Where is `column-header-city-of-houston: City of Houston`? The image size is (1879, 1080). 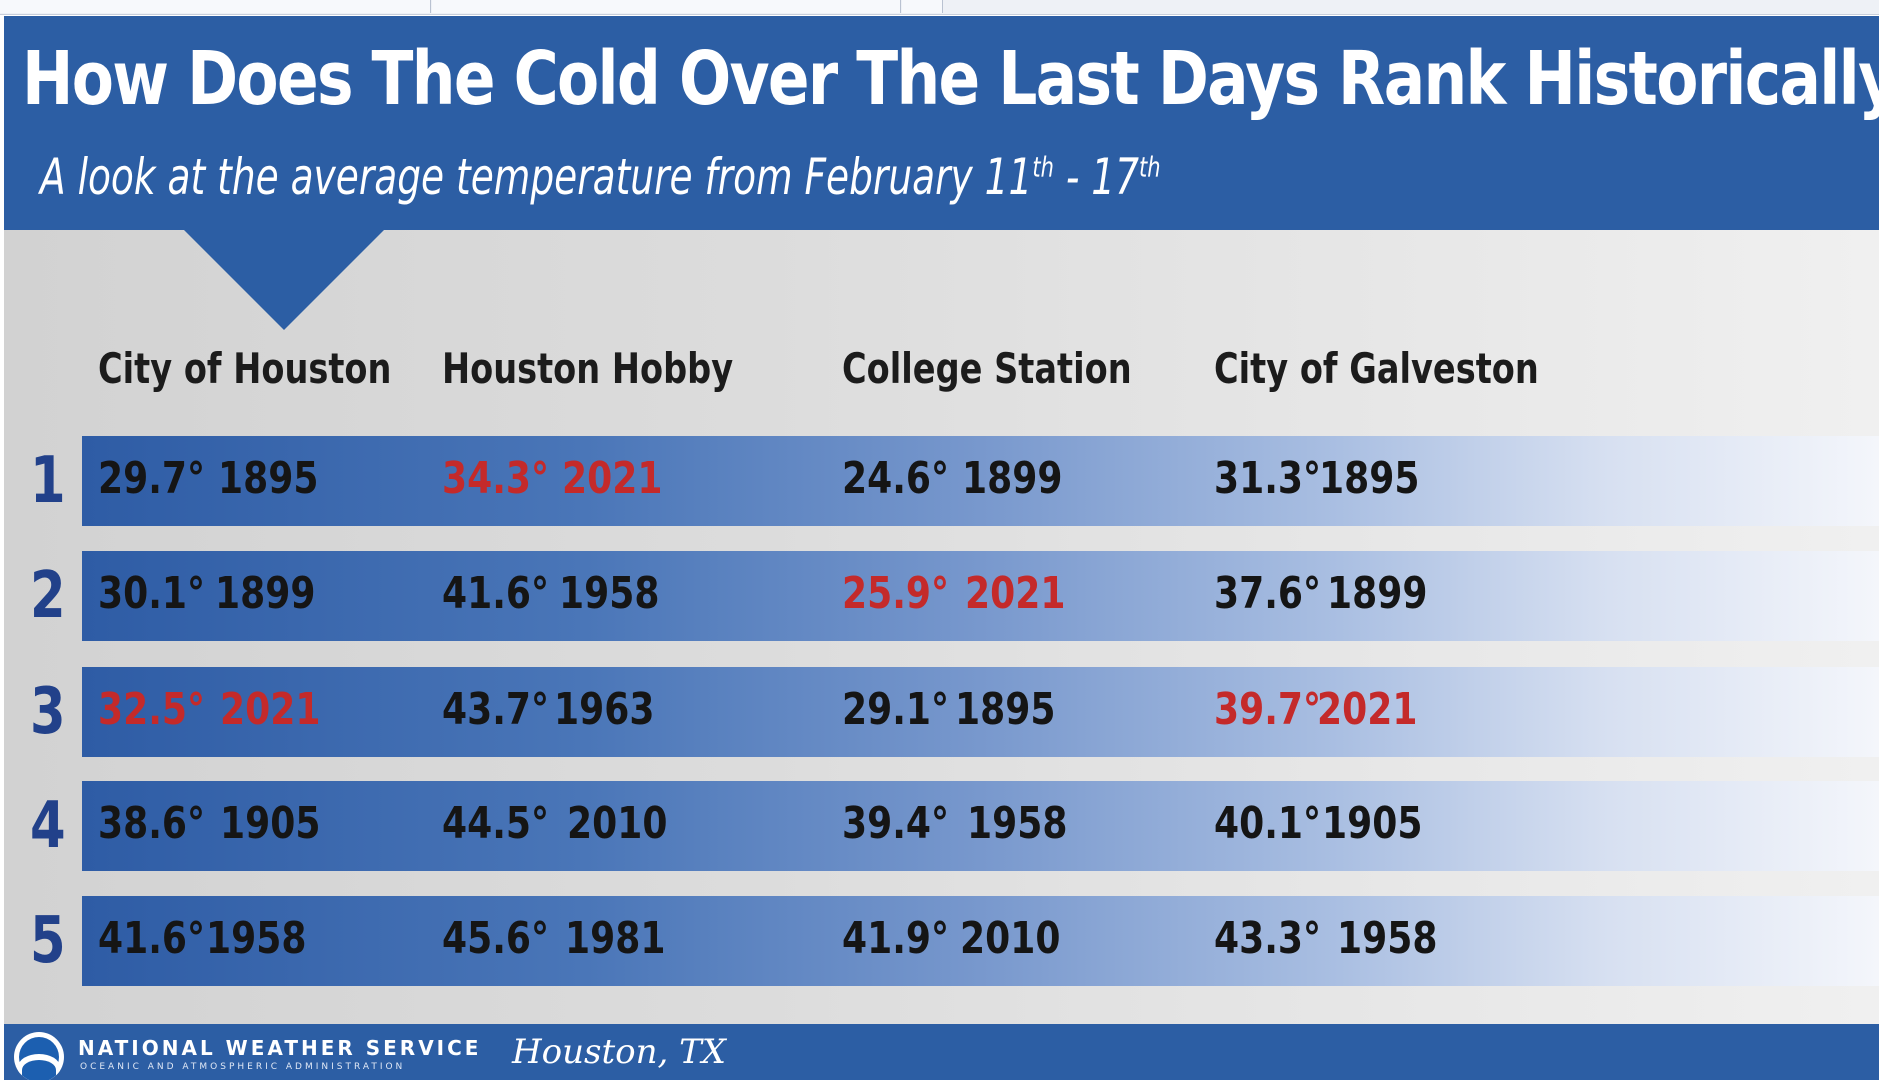
column-header-city-of-houston: City of Houston is located at coordinates (245, 368).